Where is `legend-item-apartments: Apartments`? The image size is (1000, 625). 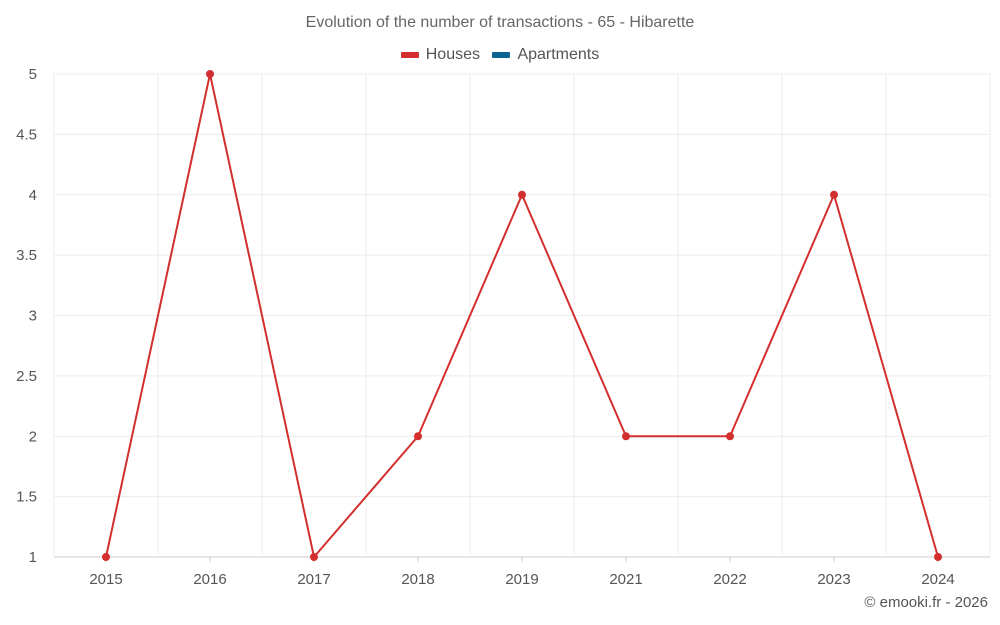 legend-item-apartments: Apartments is located at coordinates (545, 55).